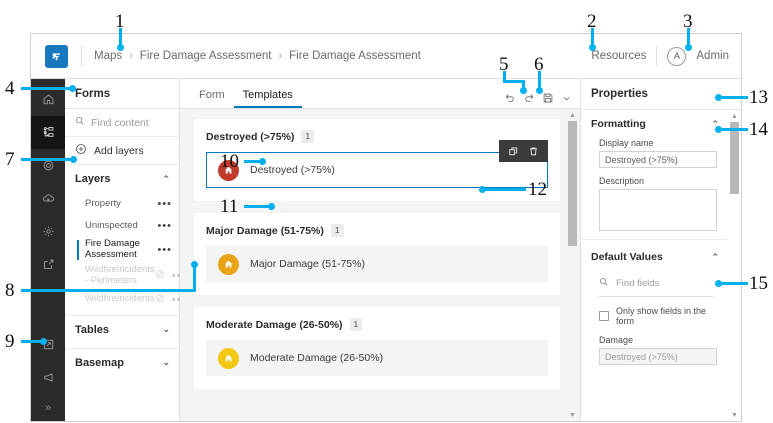 This screenshot has height=423, width=773. What do you see at coordinates (660, 56) in the screenshot?
I see `header-actions: Resources A Admin` at bounding box center [660, 56].